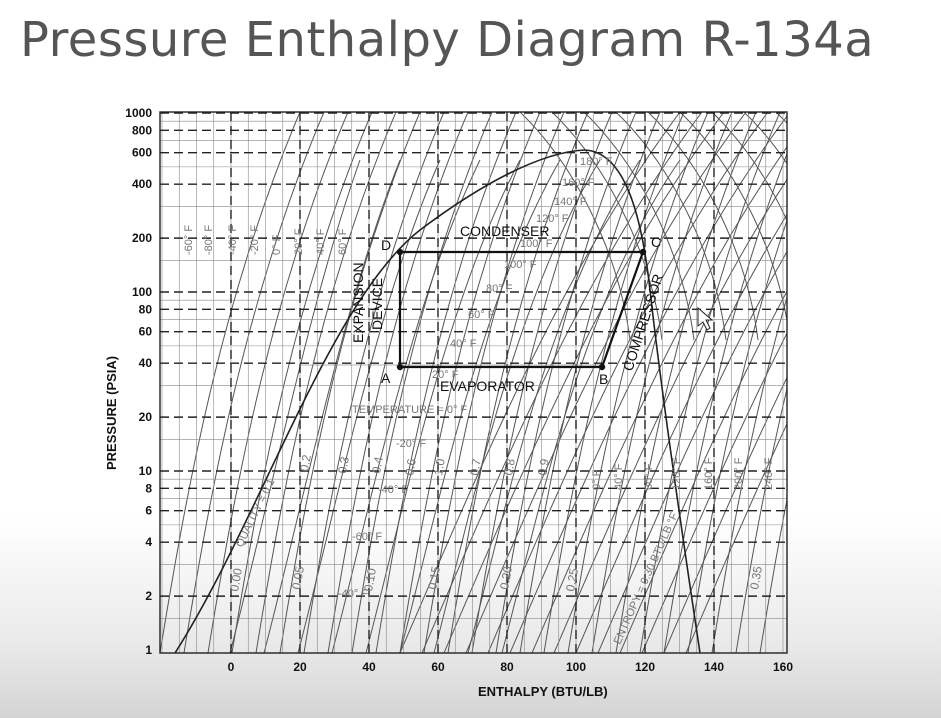  Describe the element at coordinates (445, 375) in the screenshot. I see `isotherm-label-20: 20° F` at that location.